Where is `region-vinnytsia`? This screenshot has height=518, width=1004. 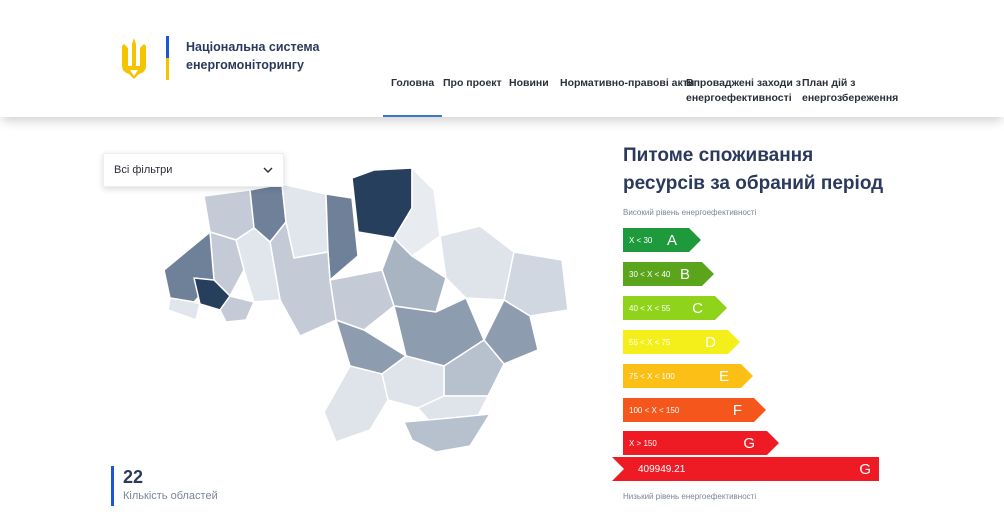
region-vinnytsia is located at coordinates (303, 279).